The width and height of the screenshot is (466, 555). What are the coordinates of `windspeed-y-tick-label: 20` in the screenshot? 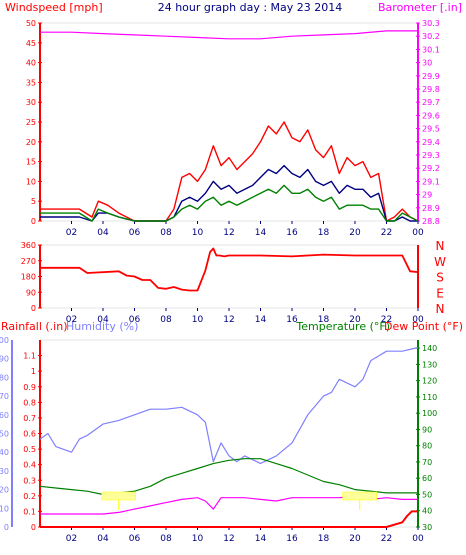 It's located at (31, 142).